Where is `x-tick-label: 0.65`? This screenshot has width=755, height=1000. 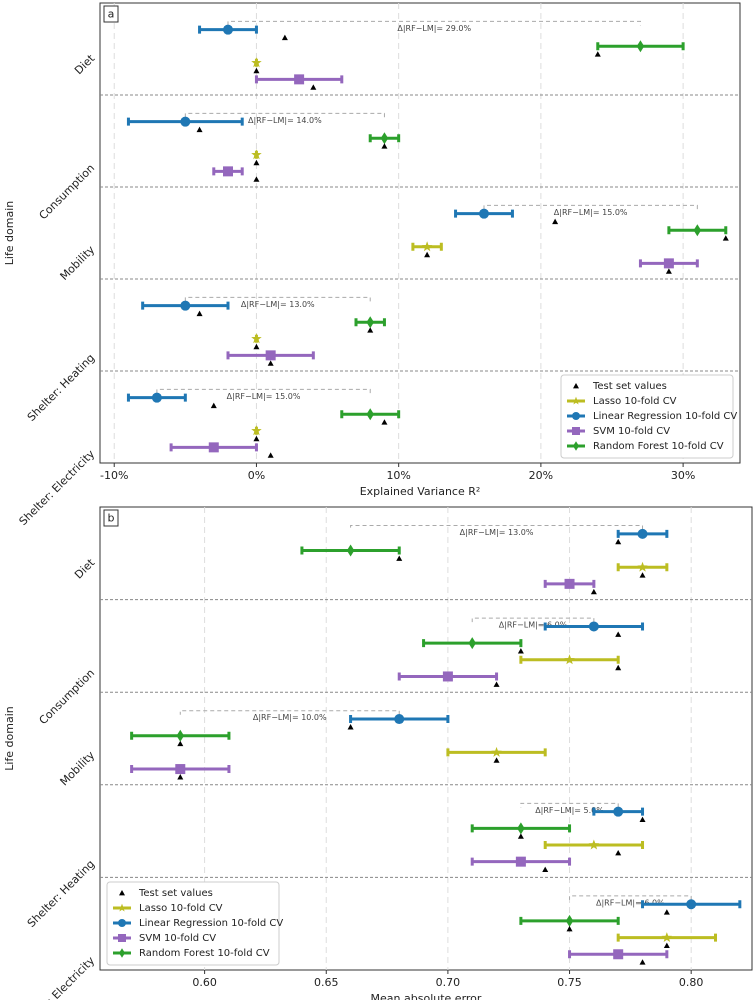
x-tick-label: 0.65 is located at coordinates (326, 982).